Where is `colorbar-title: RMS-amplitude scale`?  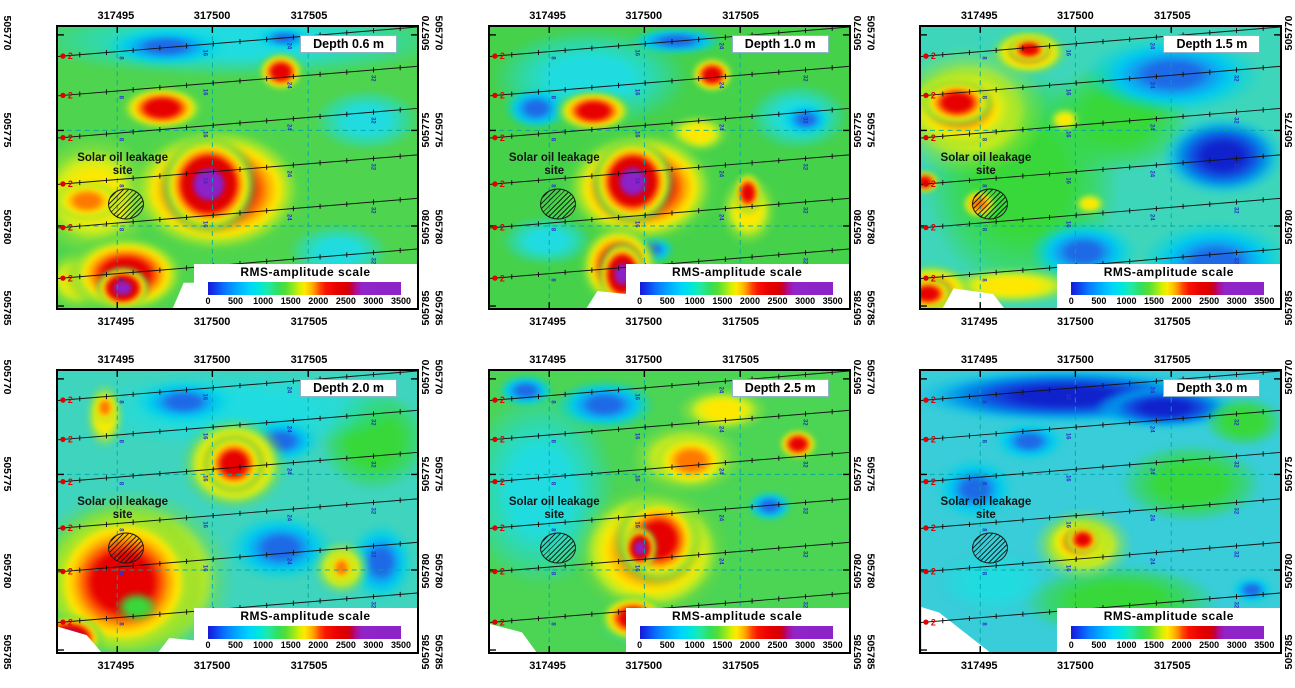 colorbar-title: RMS-amplitude scale is located at coordinates (737, 272).